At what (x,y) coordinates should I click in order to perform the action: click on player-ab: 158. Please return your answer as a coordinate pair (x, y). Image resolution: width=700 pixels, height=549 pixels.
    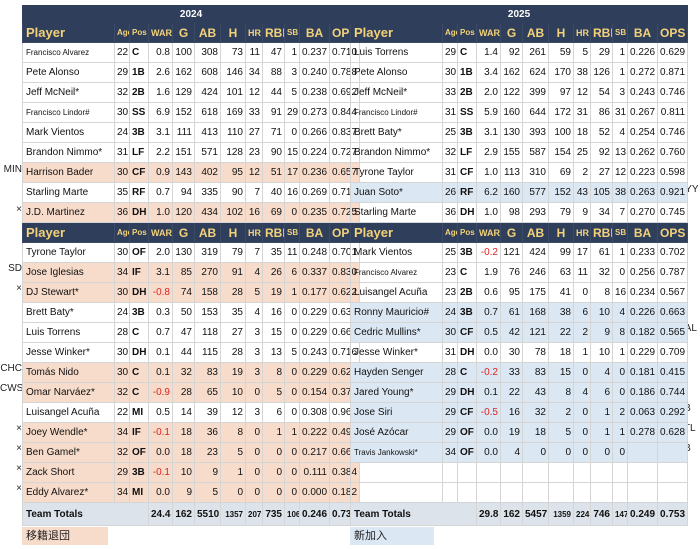
    Looking at the image, I should click on (207, 292).